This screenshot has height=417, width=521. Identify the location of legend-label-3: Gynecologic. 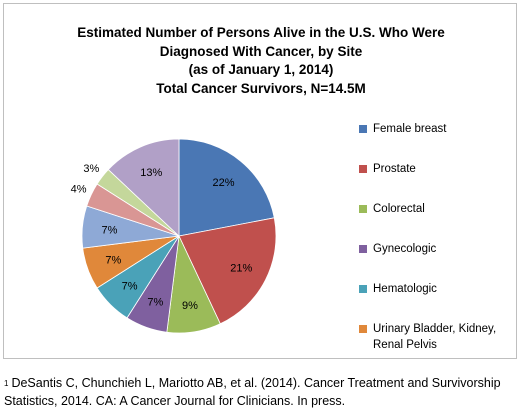
(405, 249).